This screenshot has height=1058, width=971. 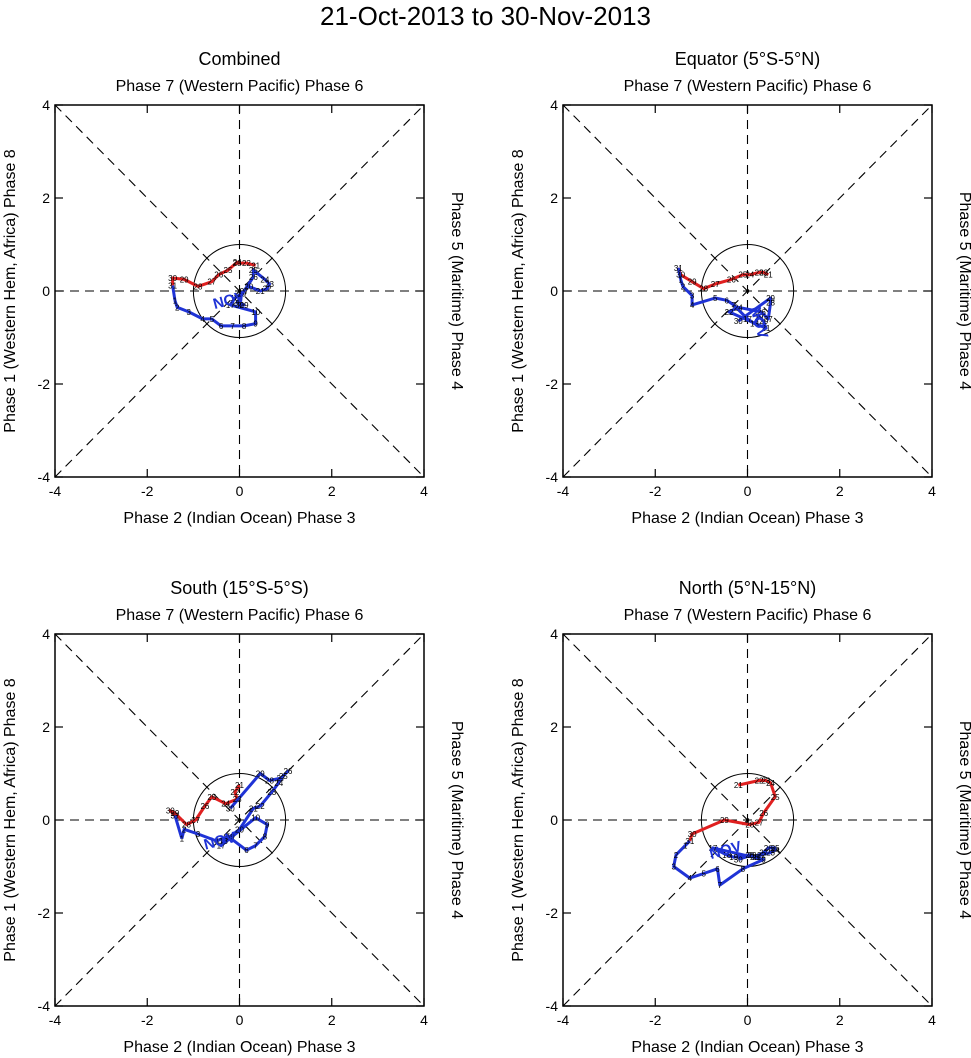 I want to click on month-label: NOV, so click(x=220, y=841).